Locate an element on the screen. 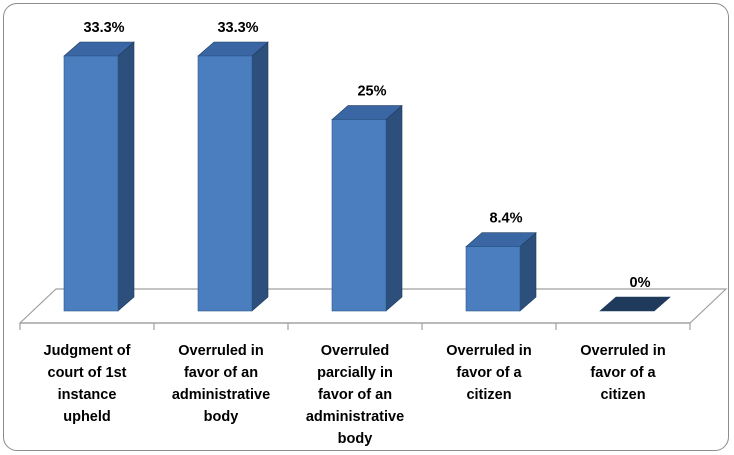 Image resolution: width=734 pixels, height=455 pixels. data-label: 8.4% is located at coordinates (505, 219).